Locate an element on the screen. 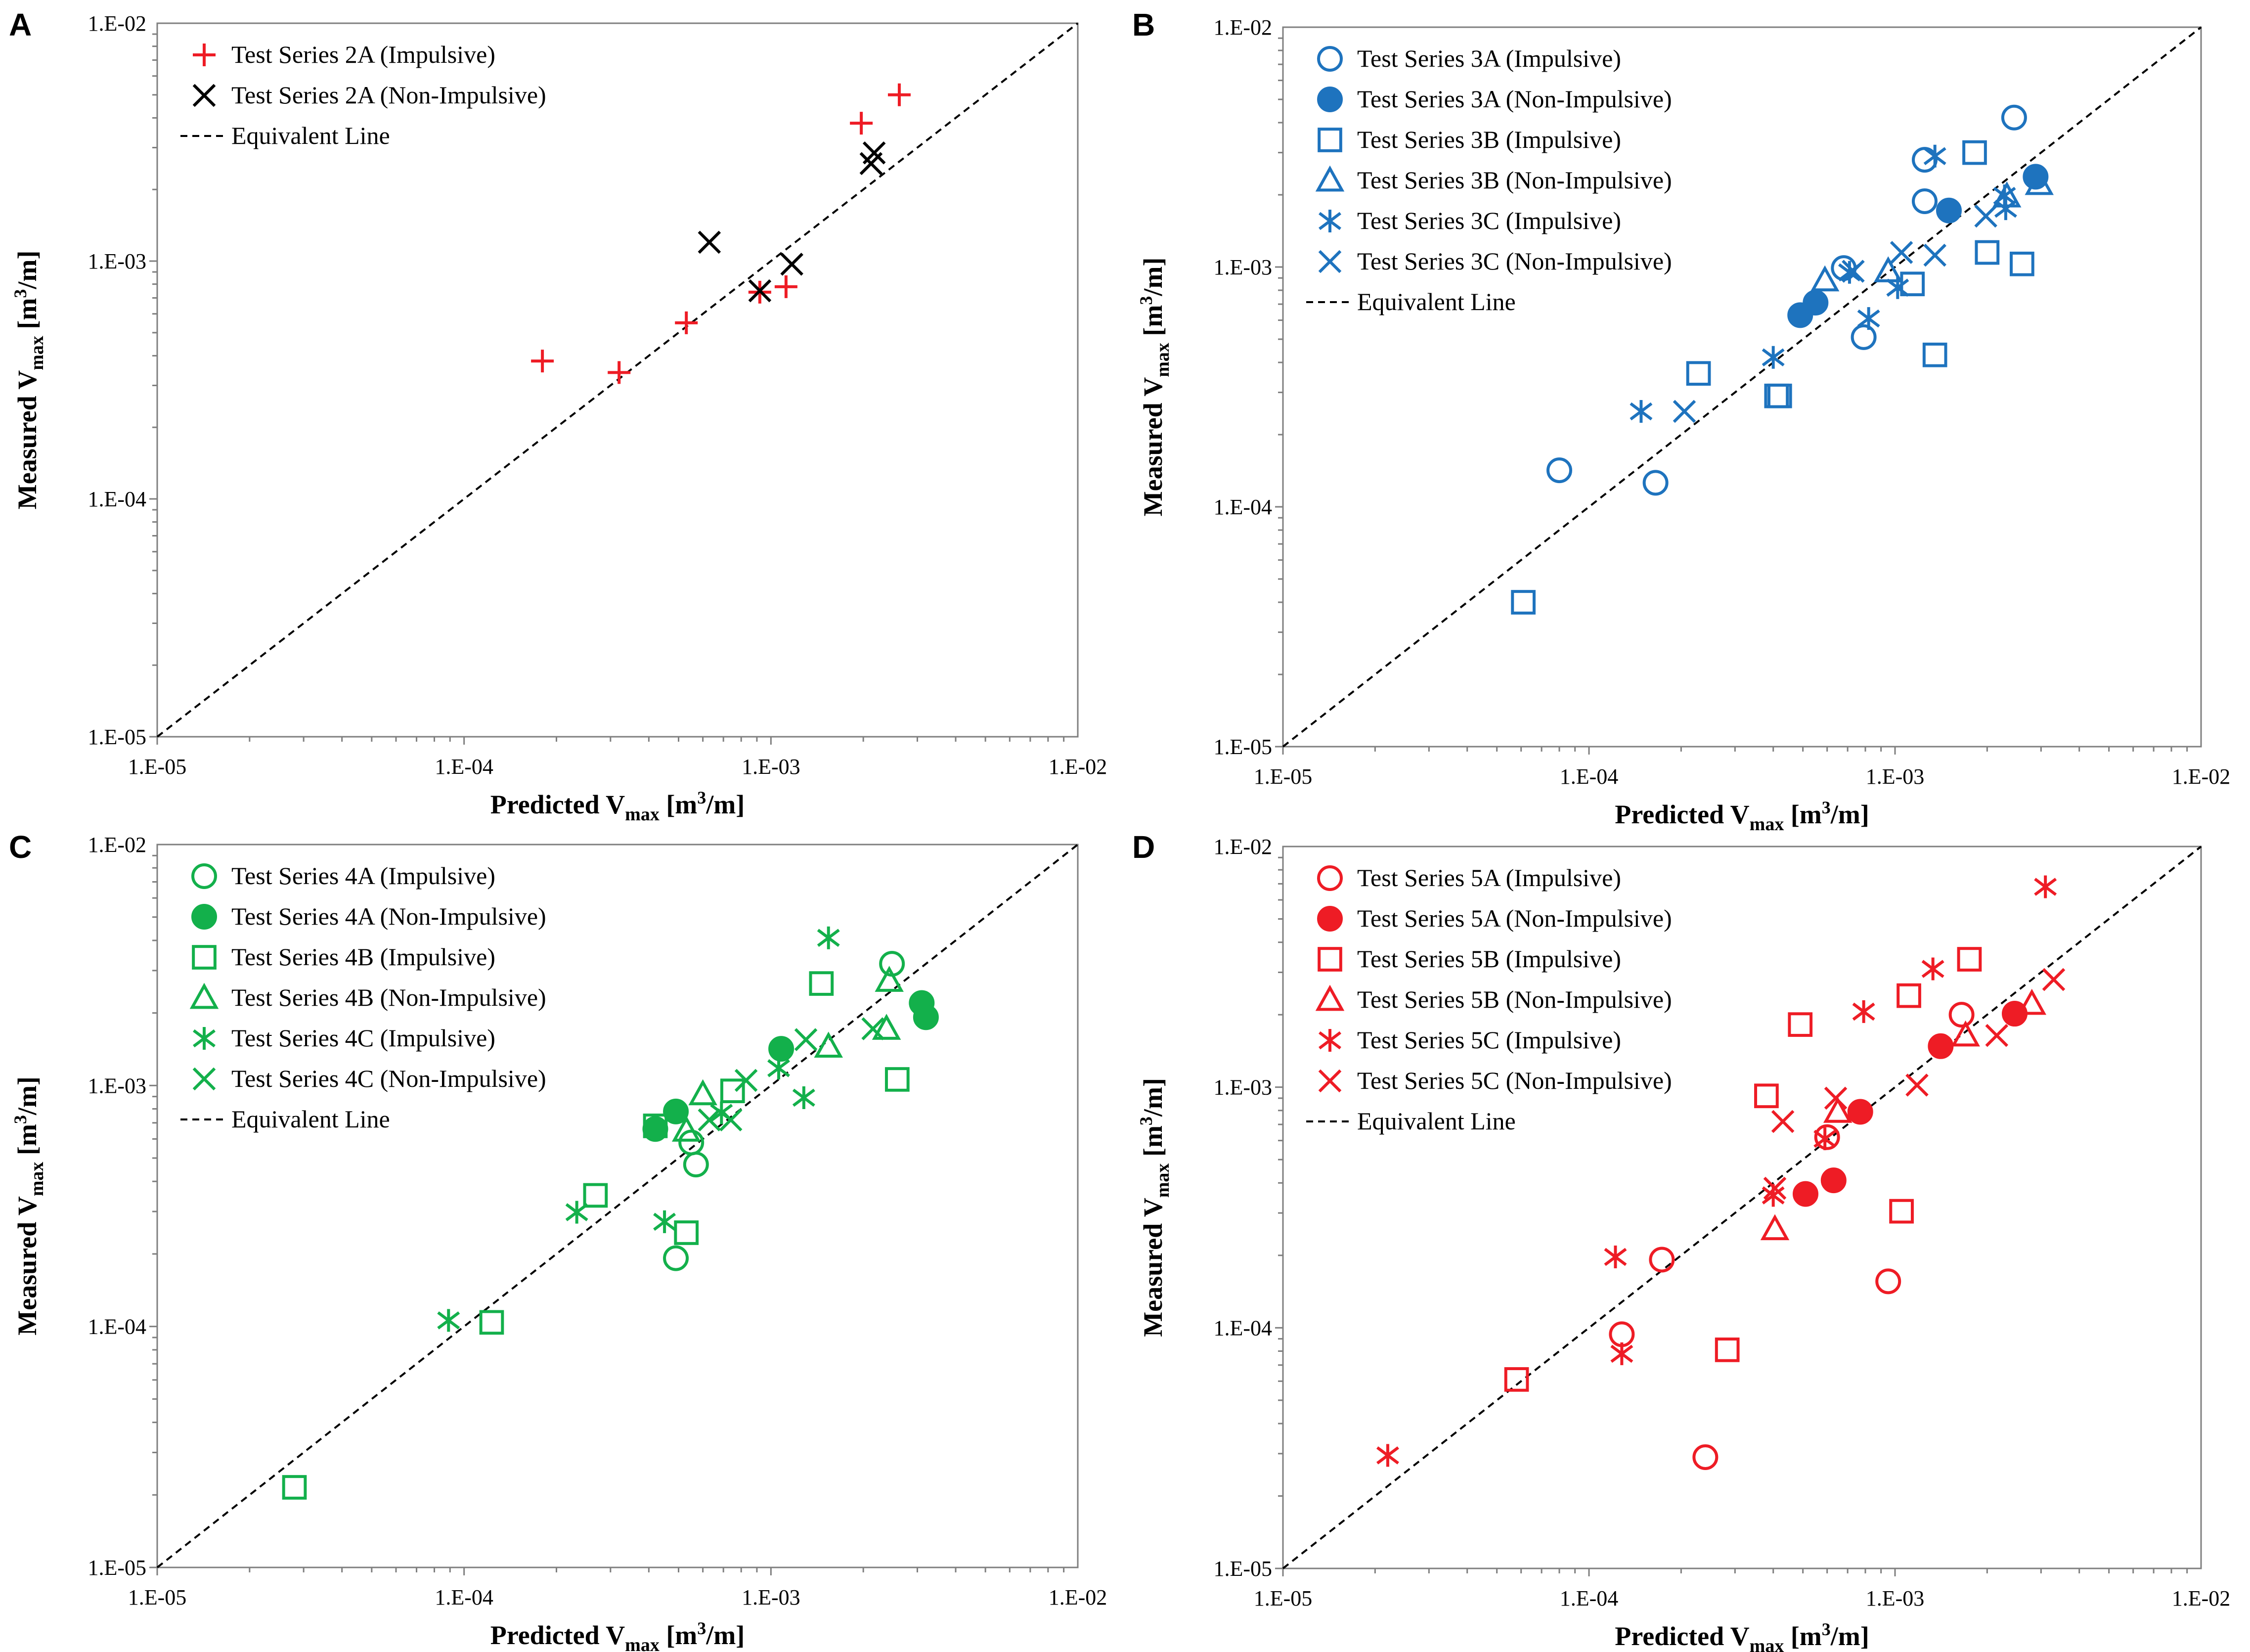 Image resolution: width=2250 pixels, height=1652 pixels. panel-a-letter: A is located at coordinates (21, 25).